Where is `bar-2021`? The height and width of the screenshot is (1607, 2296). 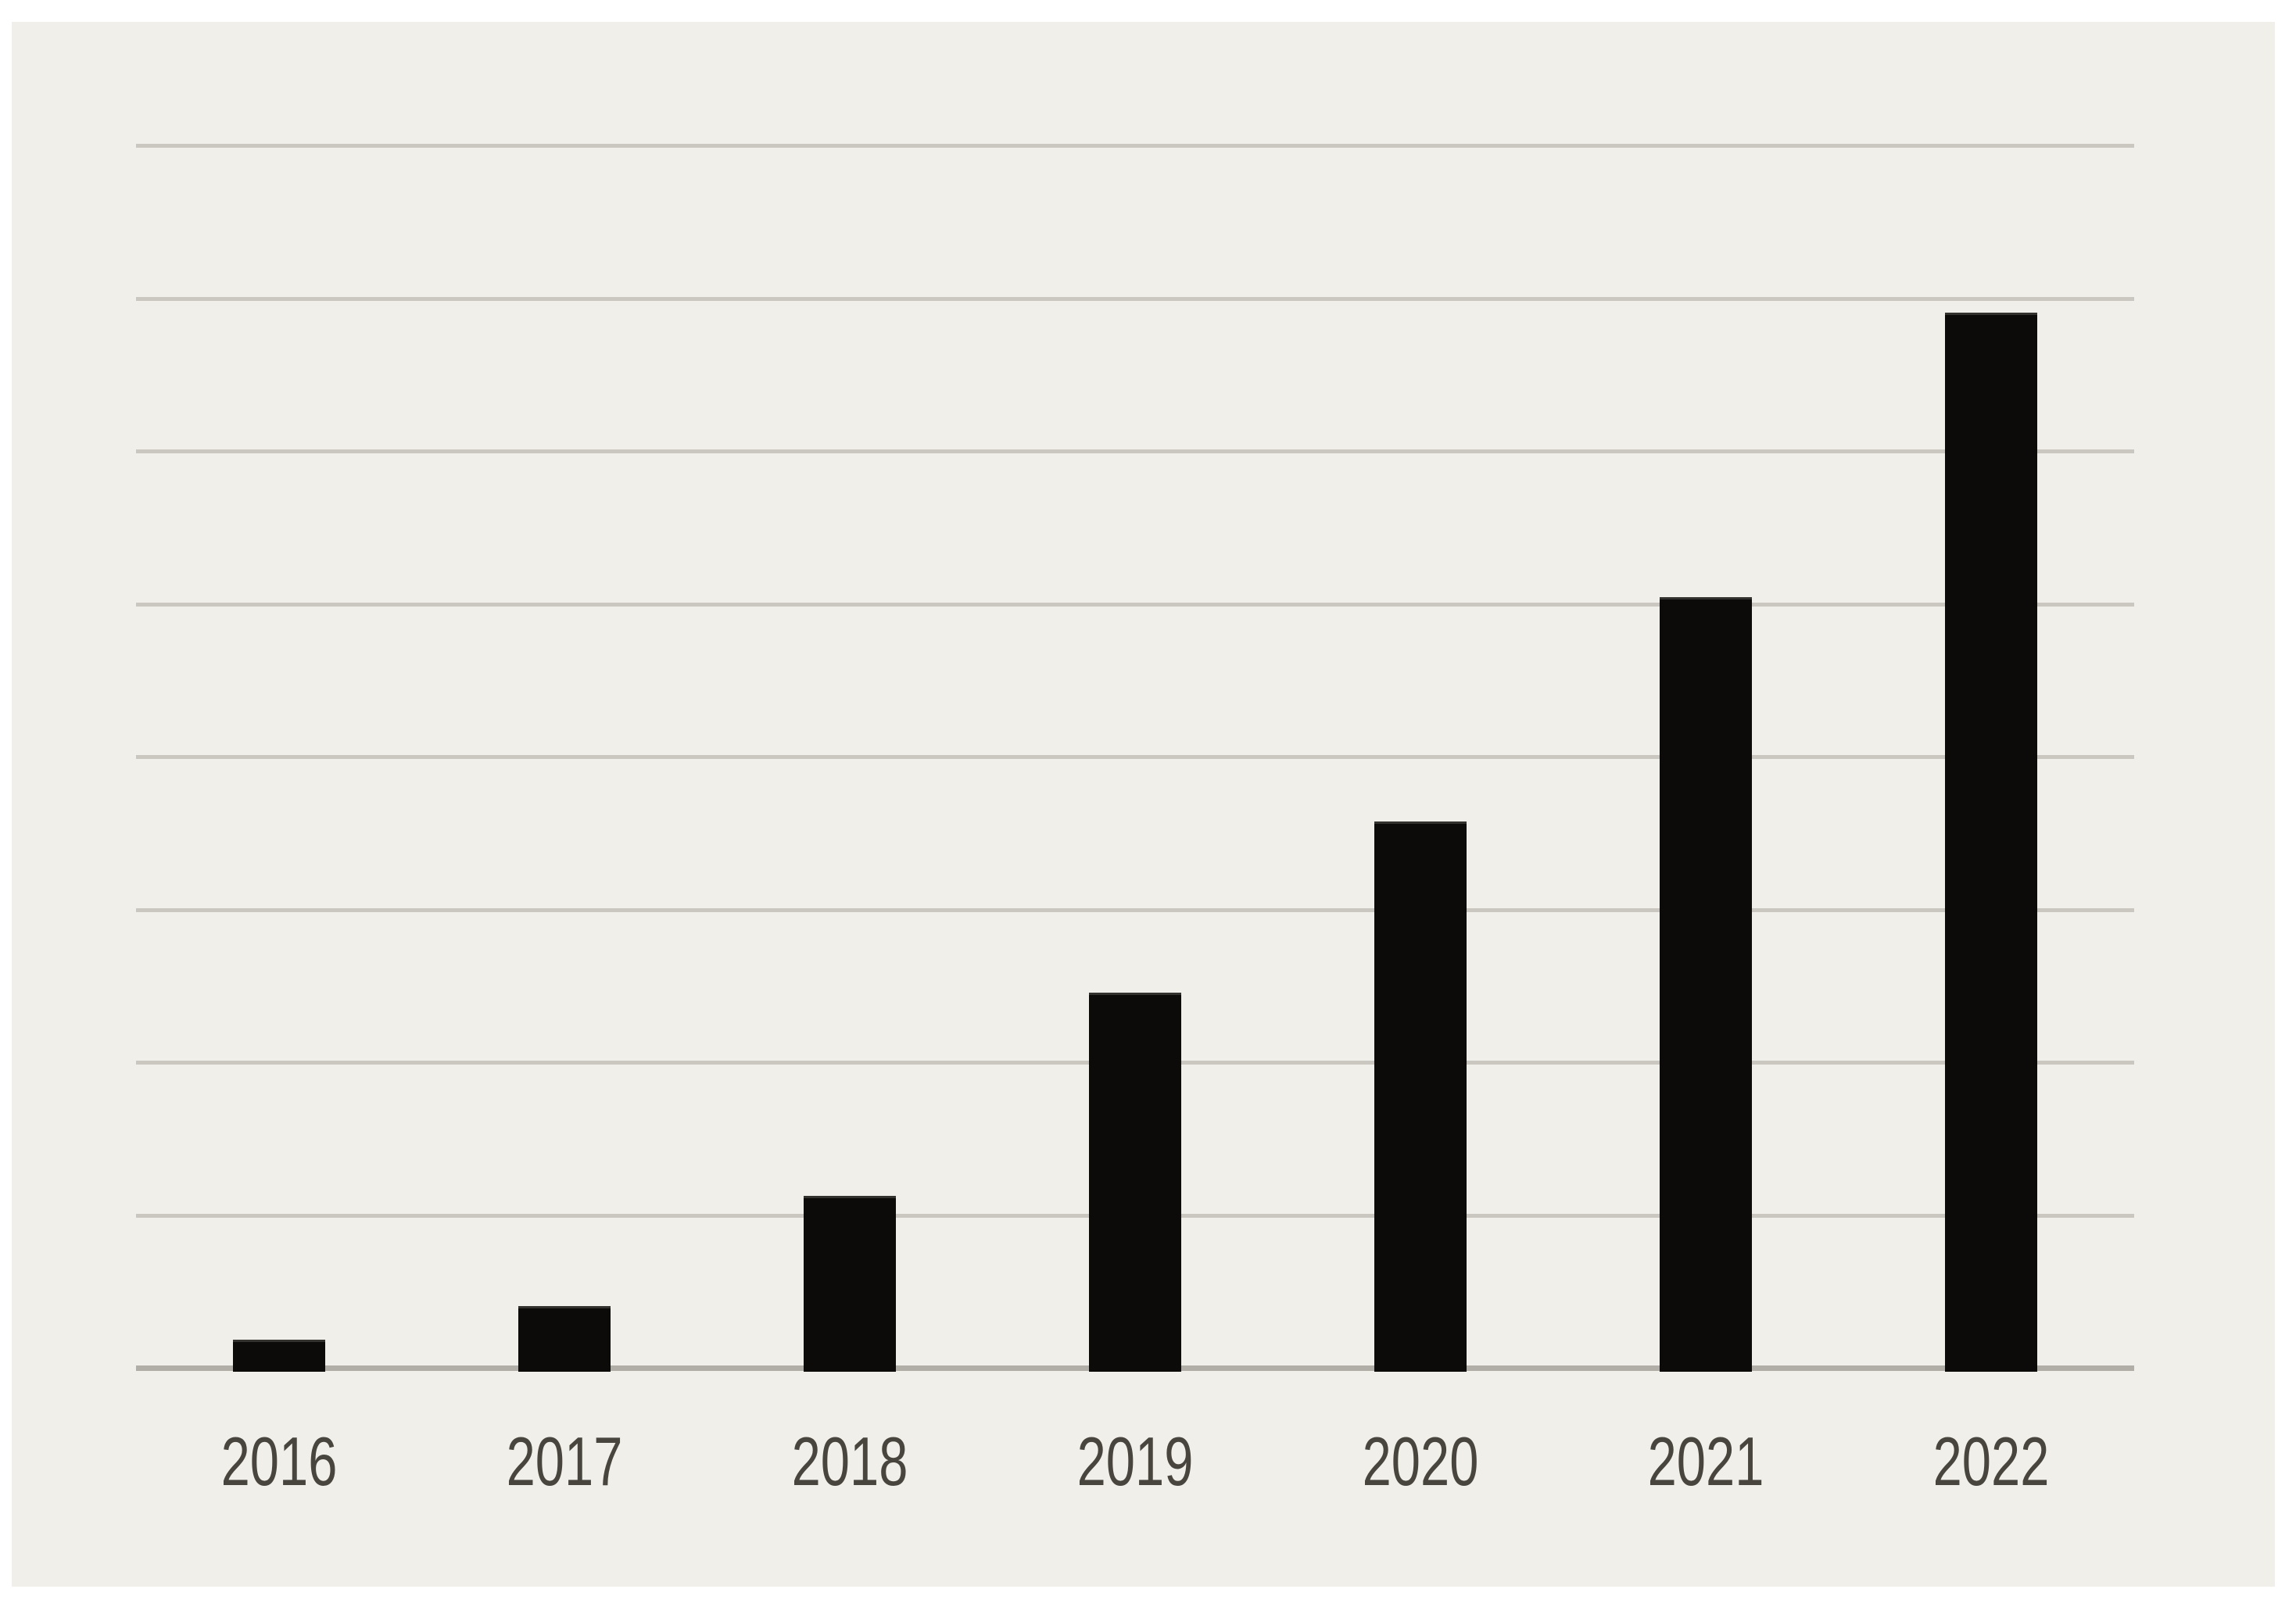 bar-2021 is located at coordinates (1706, 984).